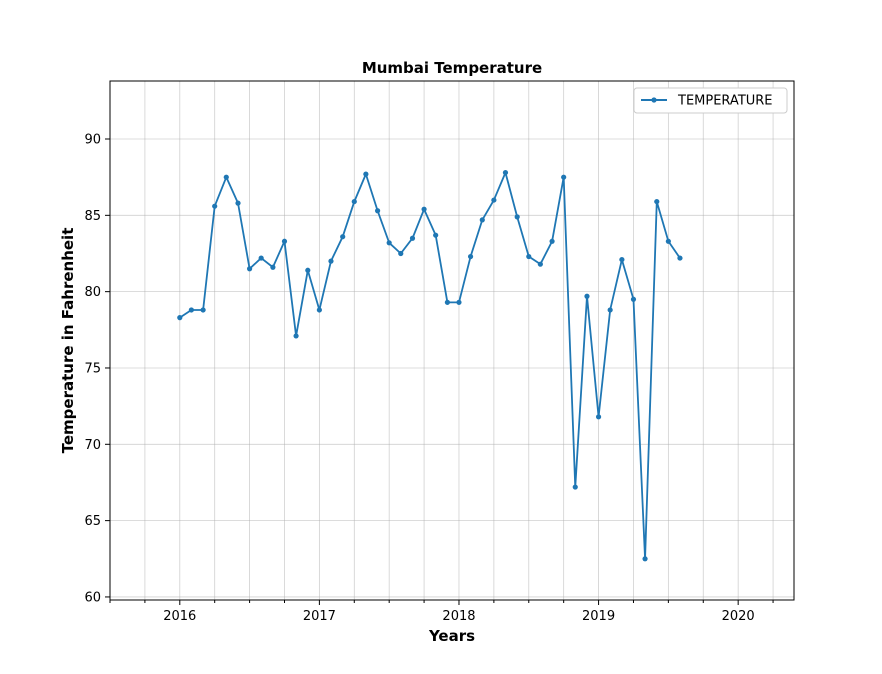  Describe the element at coordinates (92, 597) in the screenshot. I see `y-tick-label: 60` at that location.